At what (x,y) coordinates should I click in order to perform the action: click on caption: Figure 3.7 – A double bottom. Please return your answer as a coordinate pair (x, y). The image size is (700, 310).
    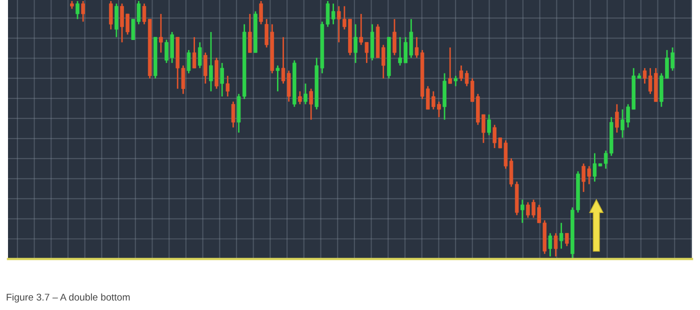
    Looking at the image, I should click on (68, 298).